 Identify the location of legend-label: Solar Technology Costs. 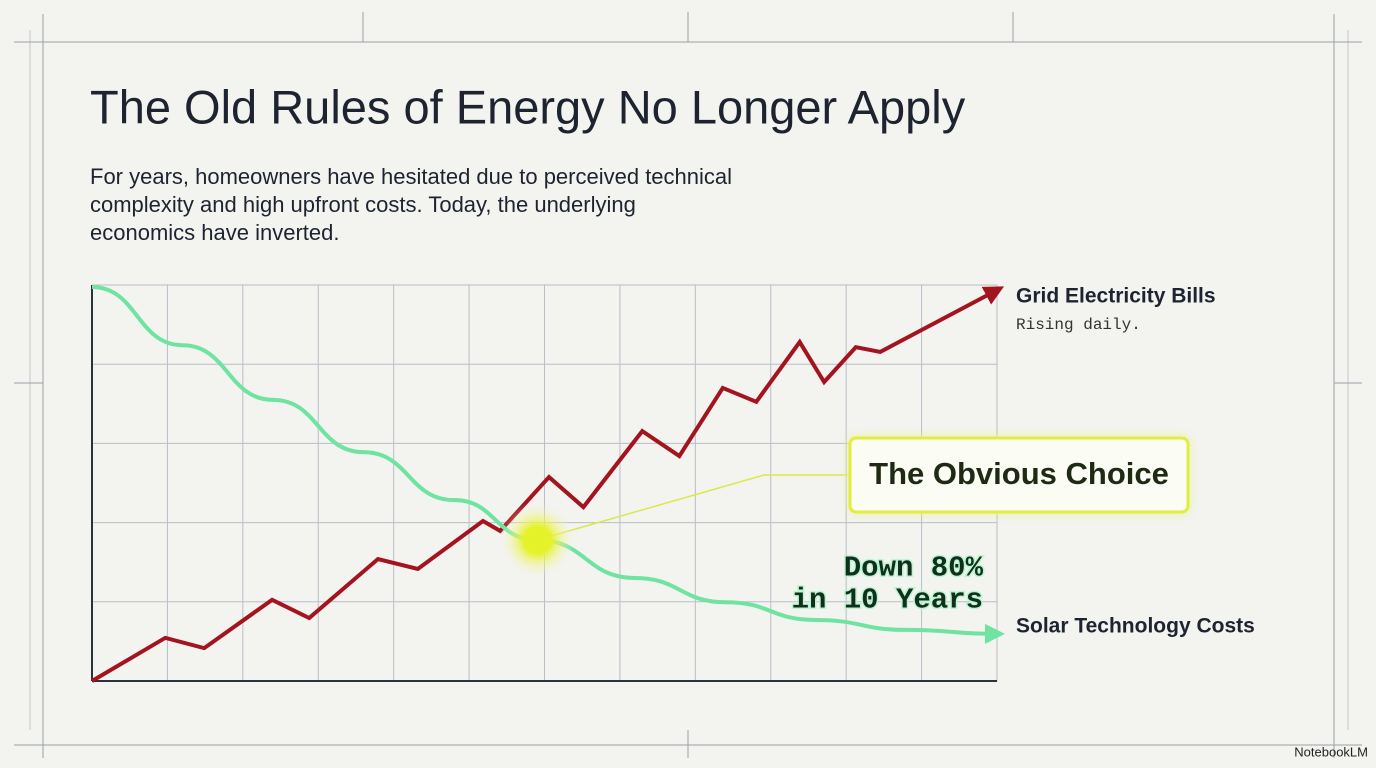
(1135, 626).